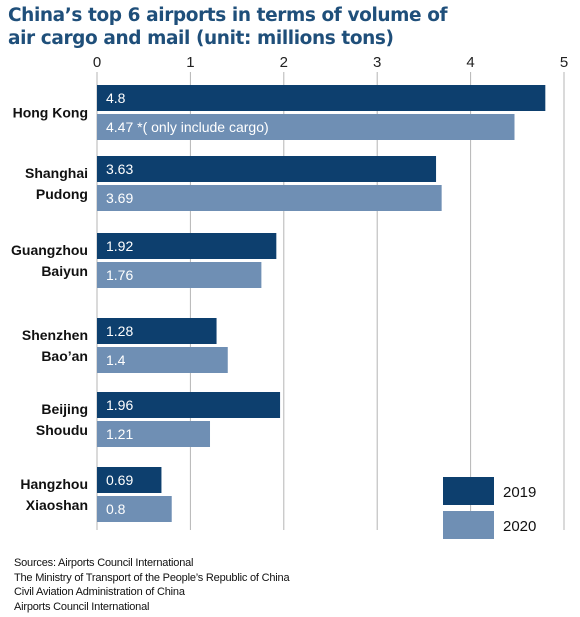 Image resolution: width=580 pixels, height=617 pixels. What do you see at coordinates (54, 484) in the screenshot?
I see `category-label: Hangzhou` at bounding box center [54, 484].